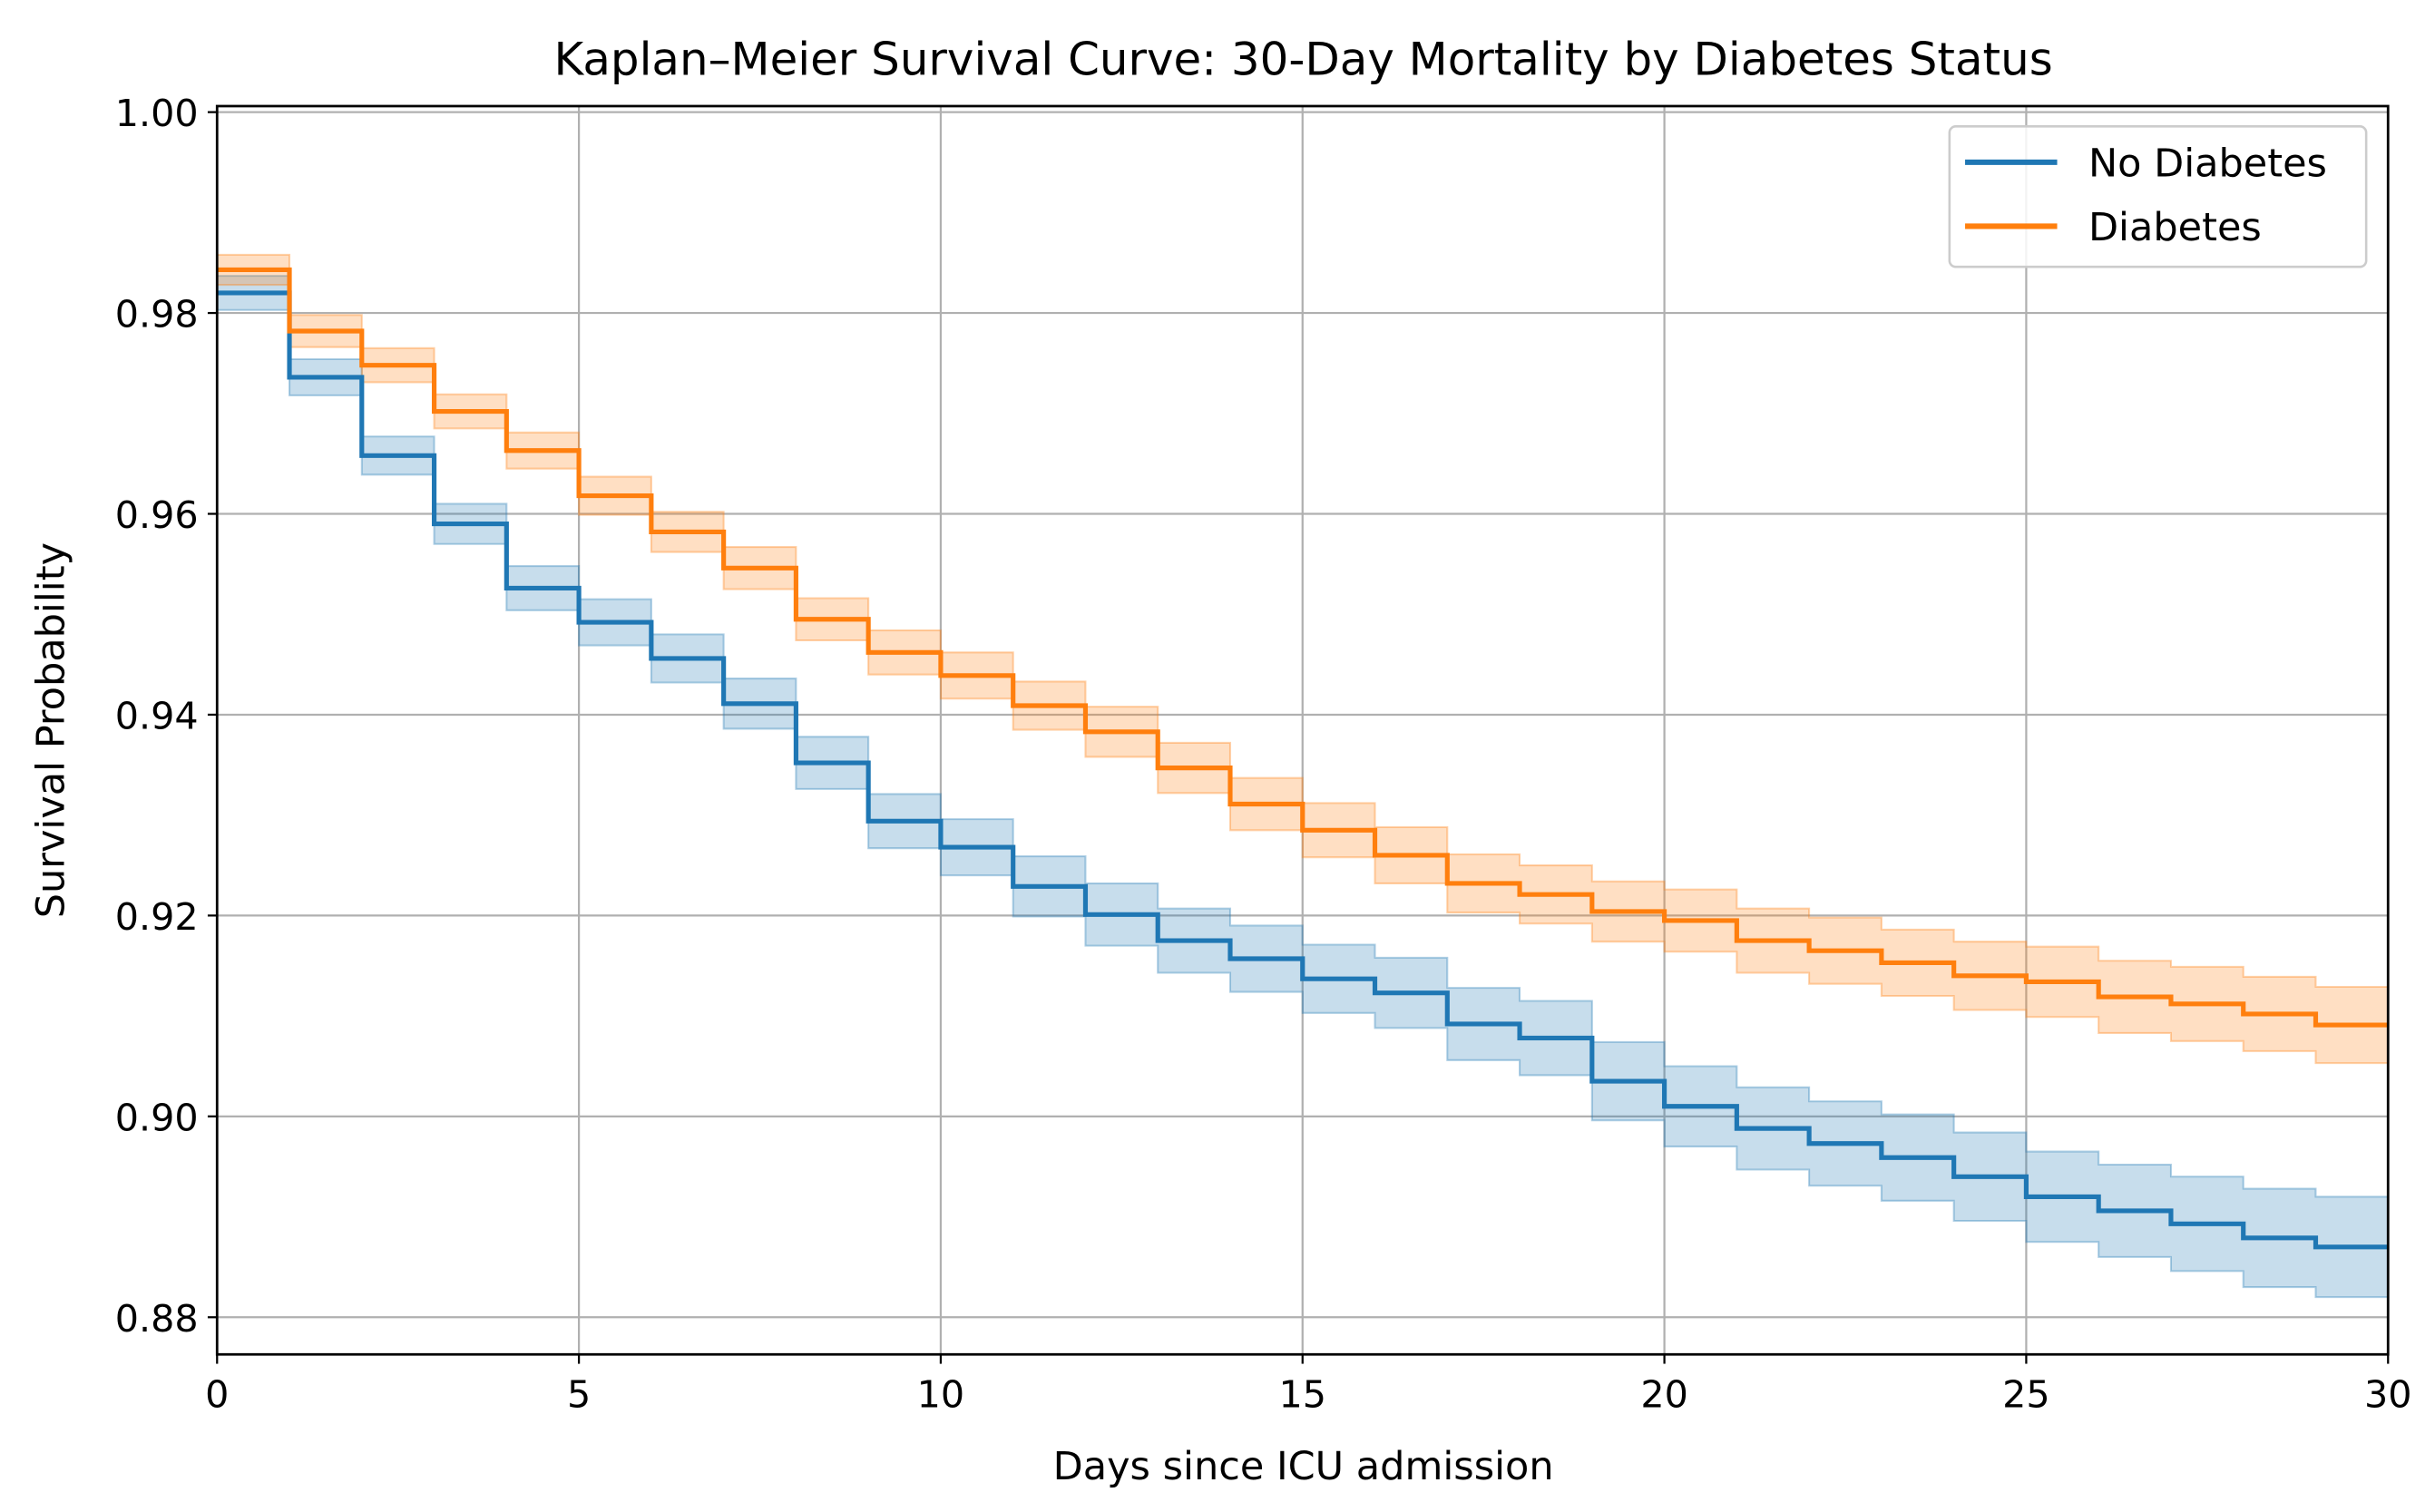 This screenshot has height=1512, width=2435. Describe the element at coordinates (2158, 196) in the screenshot. I see `legend: No Diabetes Diabetes` at that location.